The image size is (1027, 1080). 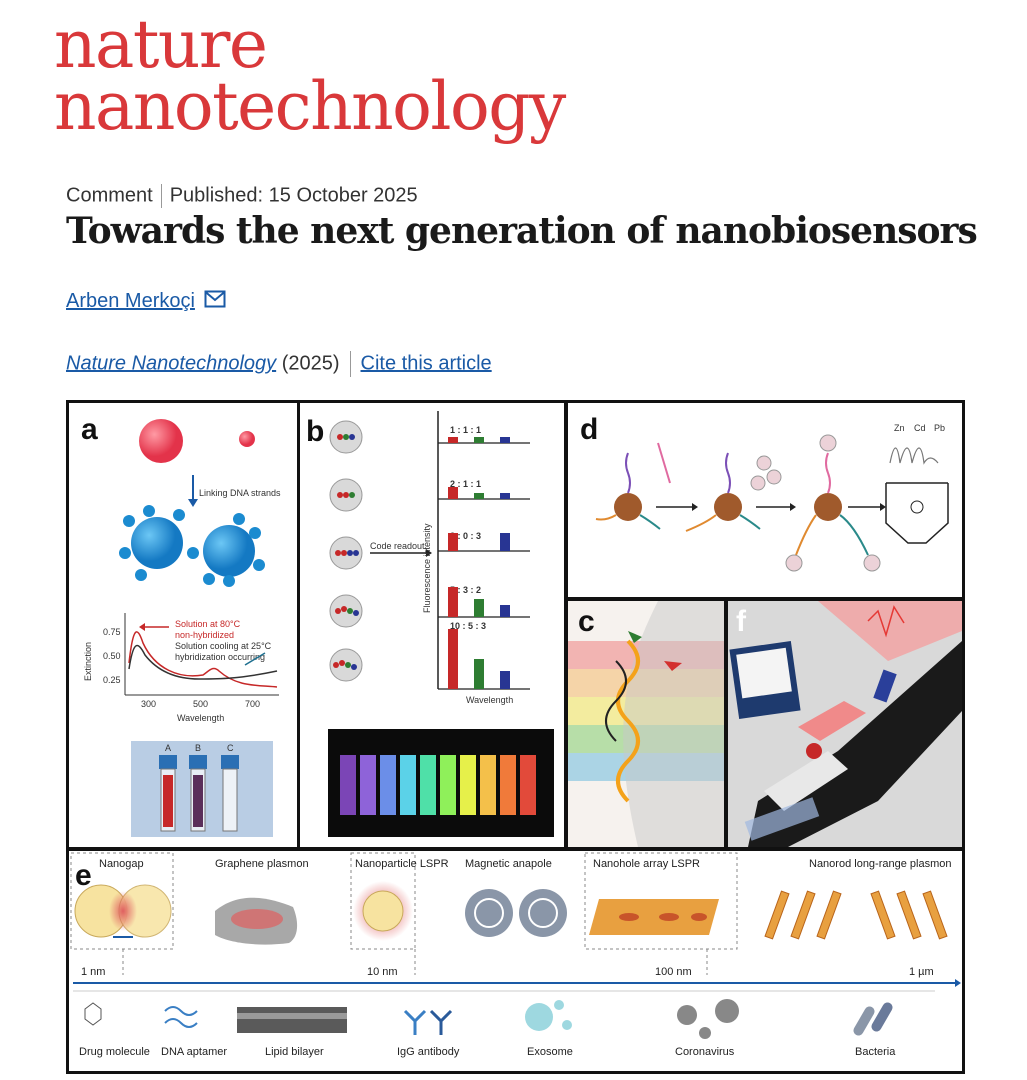 What do you see at coordinates (223, 646) in the screenshot?
I see `legend-2a: Solution cooling at 25°C` at bounding box center [223, 646].